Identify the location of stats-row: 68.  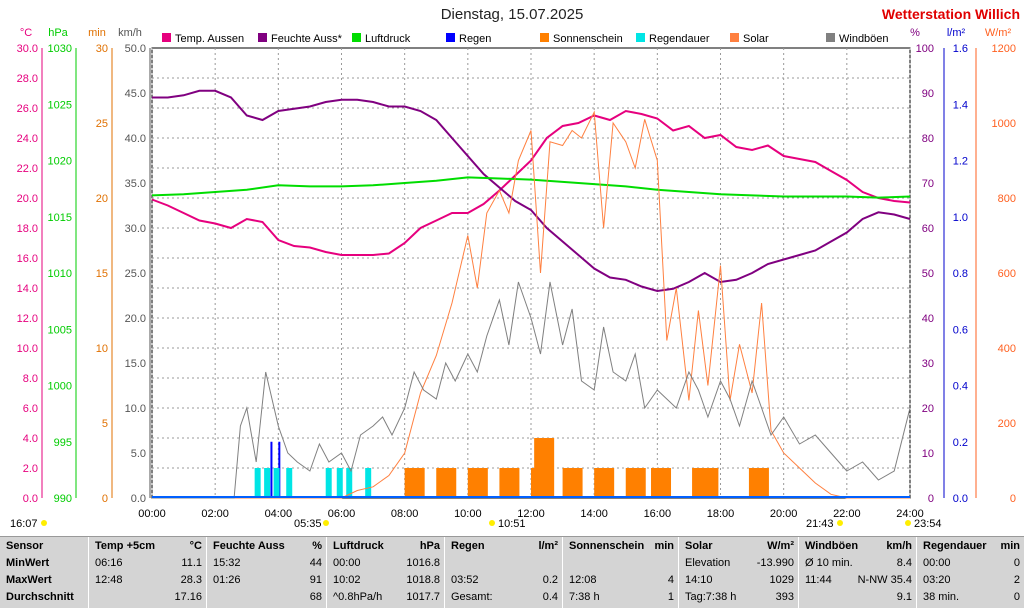
(266, 597).